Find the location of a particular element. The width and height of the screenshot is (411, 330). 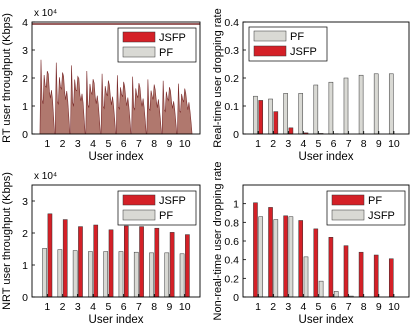

y-tick-label: 4 is located at coordinates (25, 23).